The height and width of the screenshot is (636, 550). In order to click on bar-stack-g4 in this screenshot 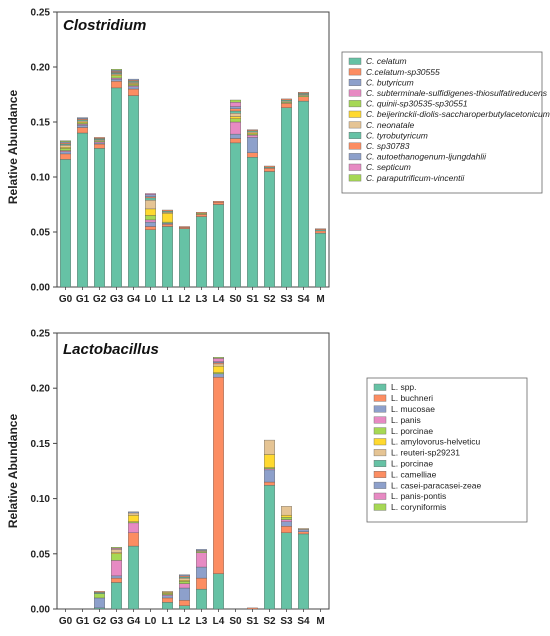, I will do `click(133, 560)`.